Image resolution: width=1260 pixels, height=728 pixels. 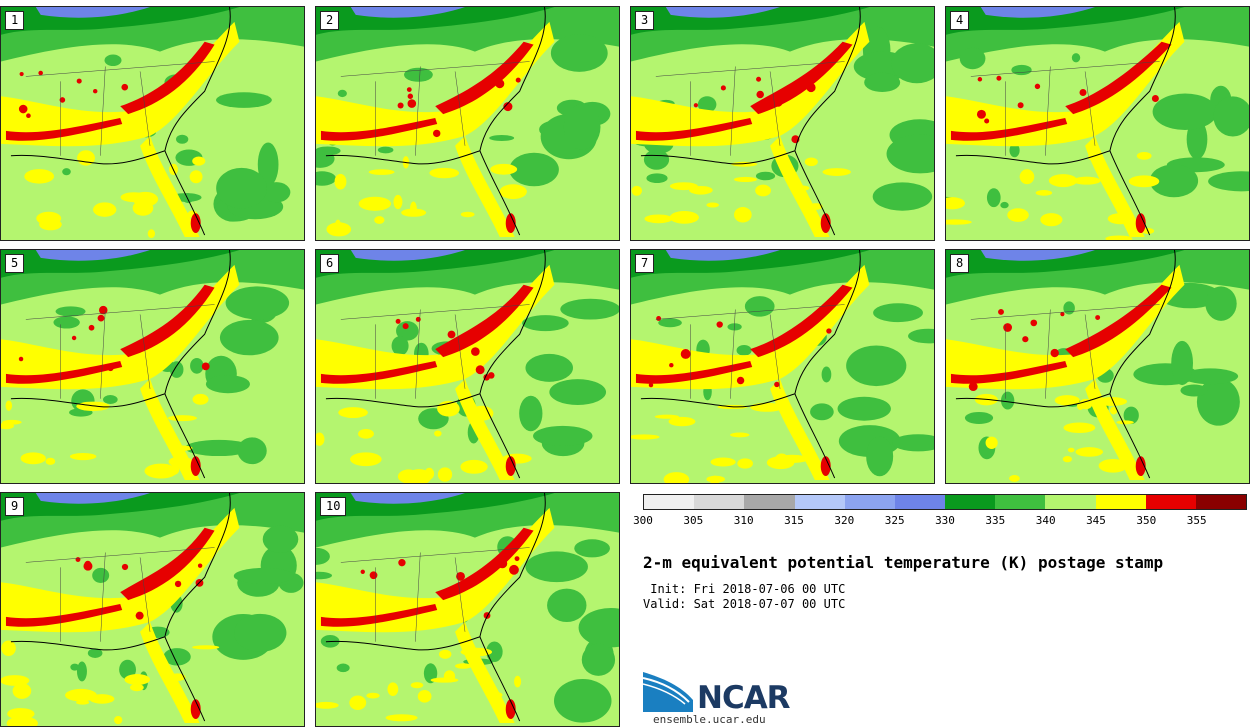 What do you see at coordinates (794, 520) in the screenshot?
I see `colorbar-tick-label: 315` at bounding box center [794, 520].